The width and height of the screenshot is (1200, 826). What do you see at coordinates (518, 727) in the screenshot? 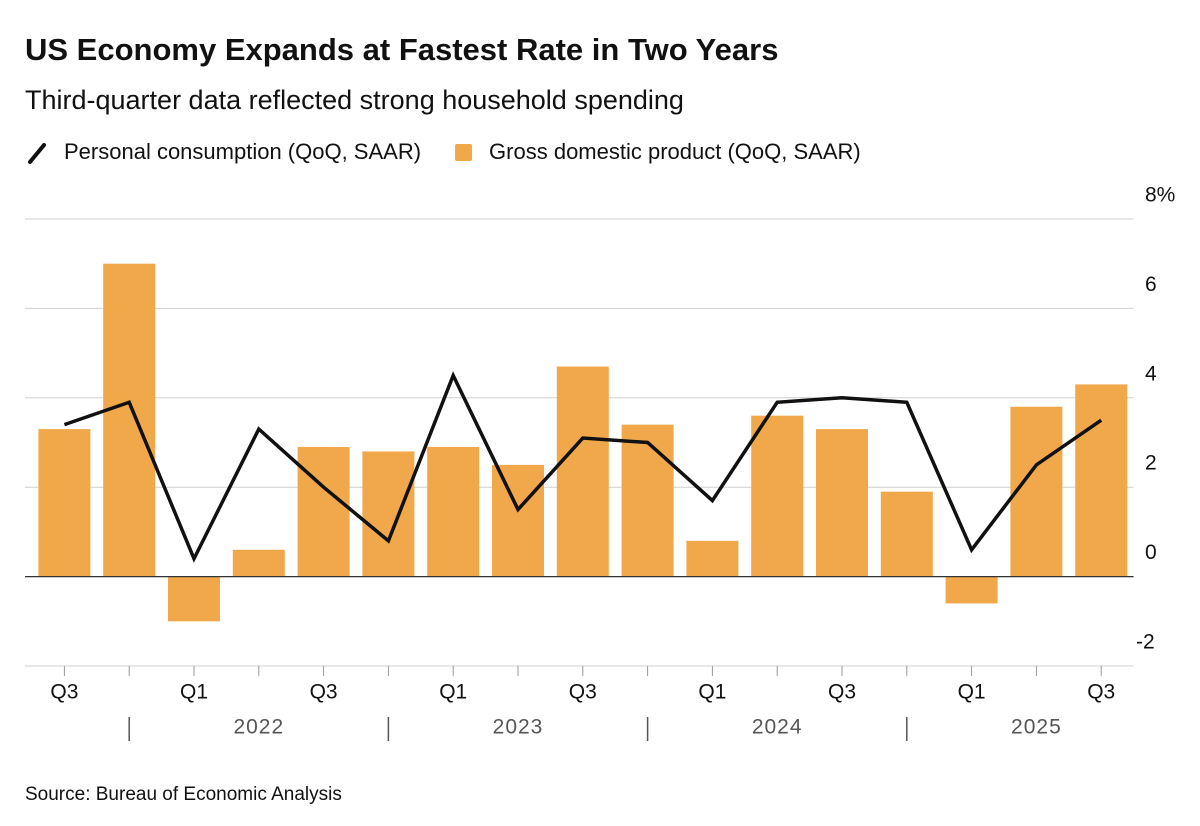
I see `year-label: 2023` at bounding box center [518, 727].